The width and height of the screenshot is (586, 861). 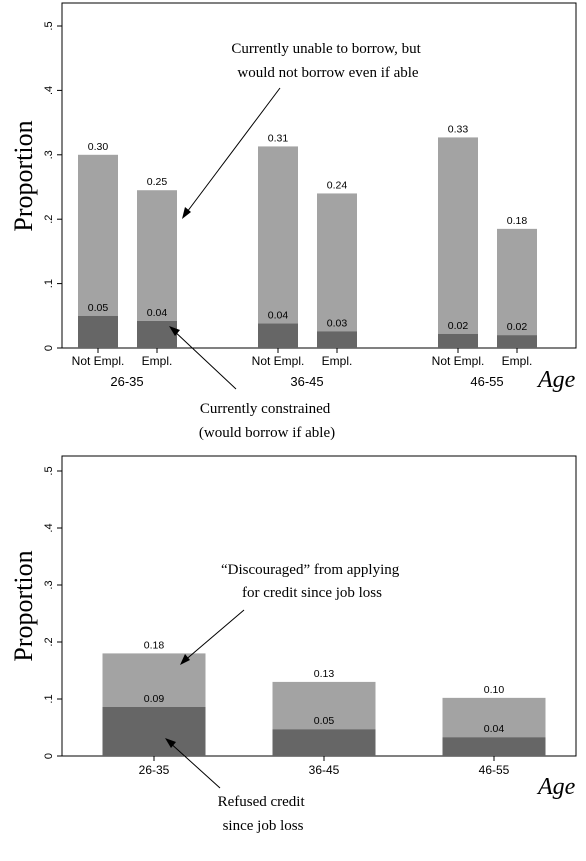 I want to click on bottom-annotation-upper-arrow, so click(x=213, y=636).